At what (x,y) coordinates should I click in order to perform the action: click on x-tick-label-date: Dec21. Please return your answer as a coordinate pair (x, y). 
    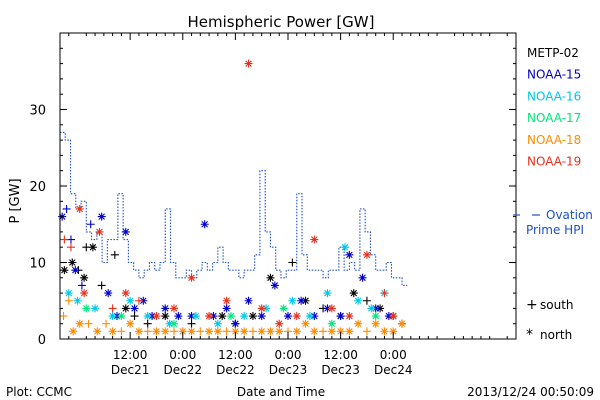
    Looking at the image, I should click on (130, 370).